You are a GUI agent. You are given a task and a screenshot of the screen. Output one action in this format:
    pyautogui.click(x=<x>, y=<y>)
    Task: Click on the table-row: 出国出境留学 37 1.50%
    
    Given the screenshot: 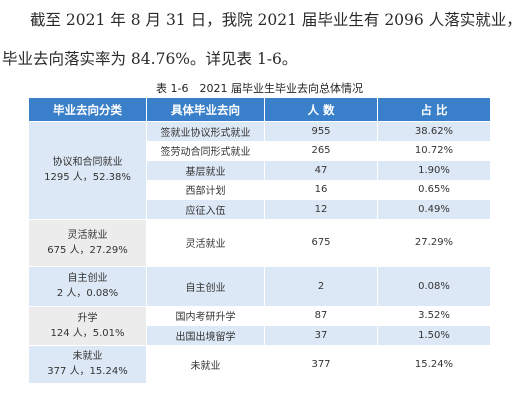 What is the action you would take?
    pyautogui.click(x=260, y=335)
    